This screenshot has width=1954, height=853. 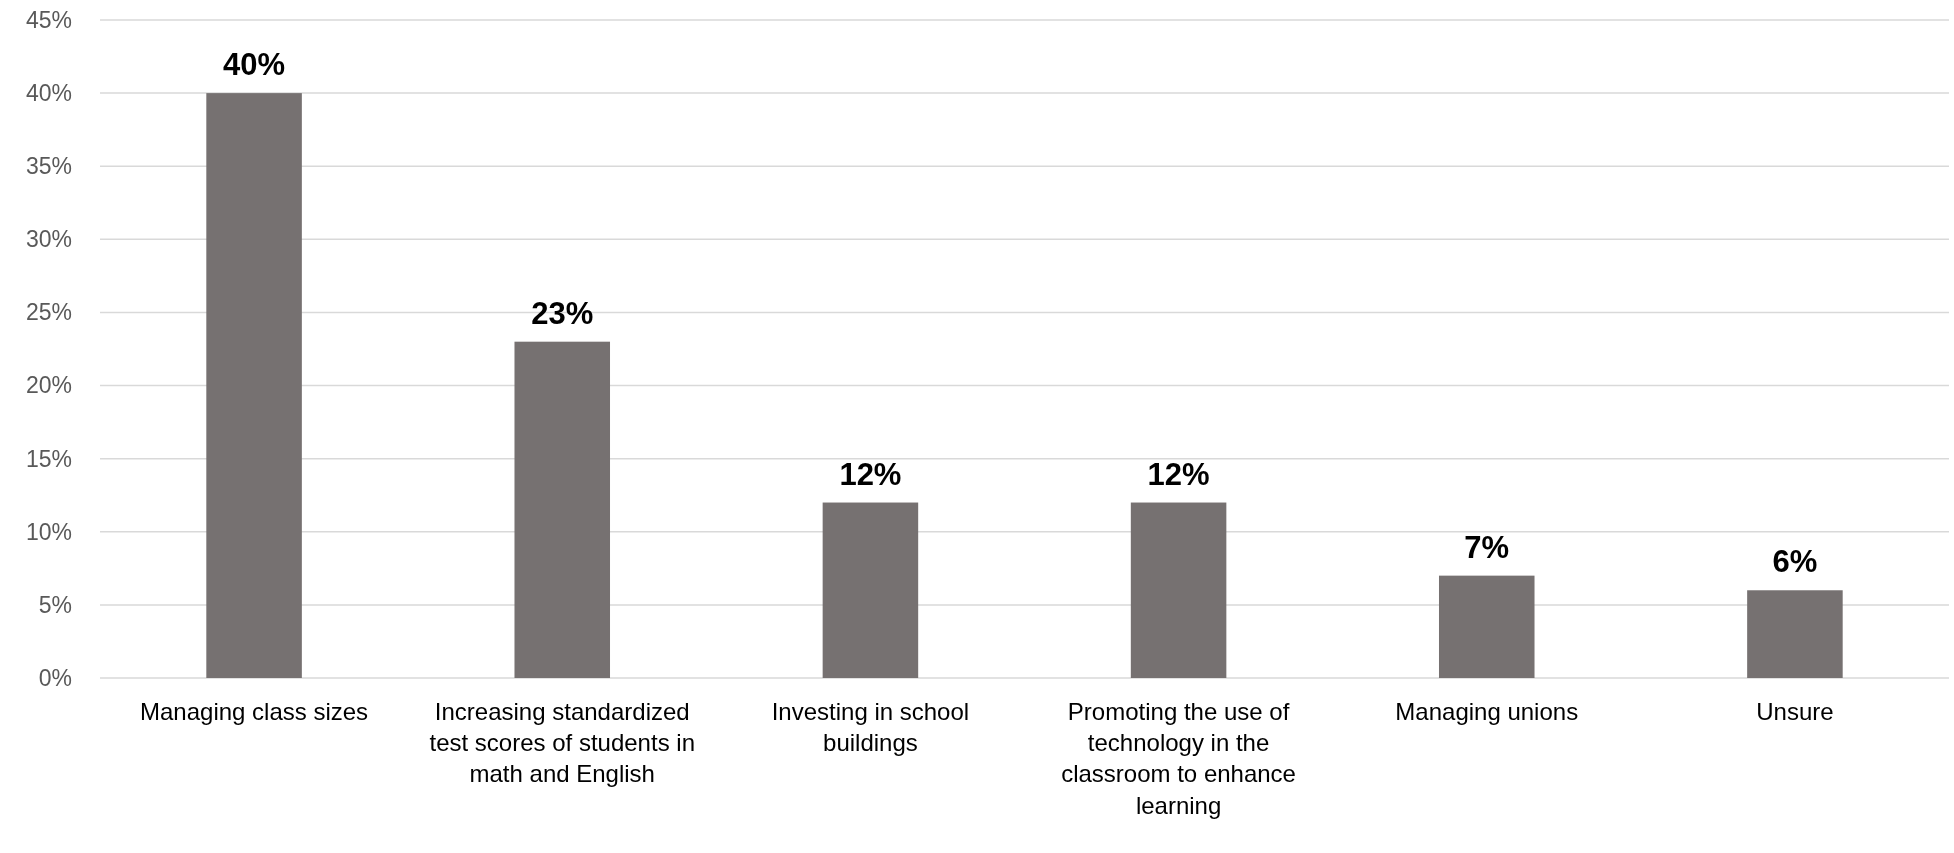 What do you see at coordinates (254, 711) in the screenshot?
I see `x-tick-label: Managing class sizes` at bounding box center [254, 711].